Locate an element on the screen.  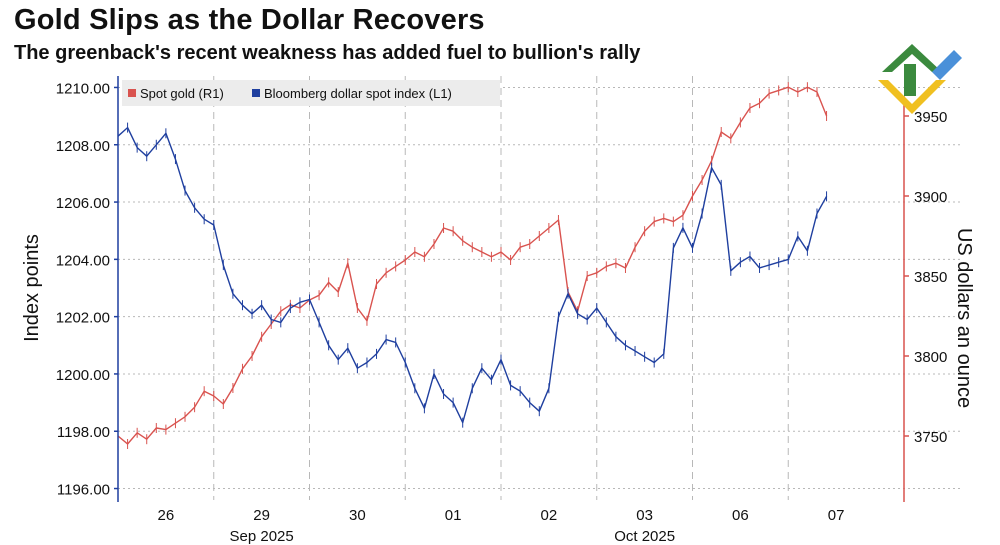
chart-title: Gold Slips as the Dollar Recovers is located at coordinates (249, 20).